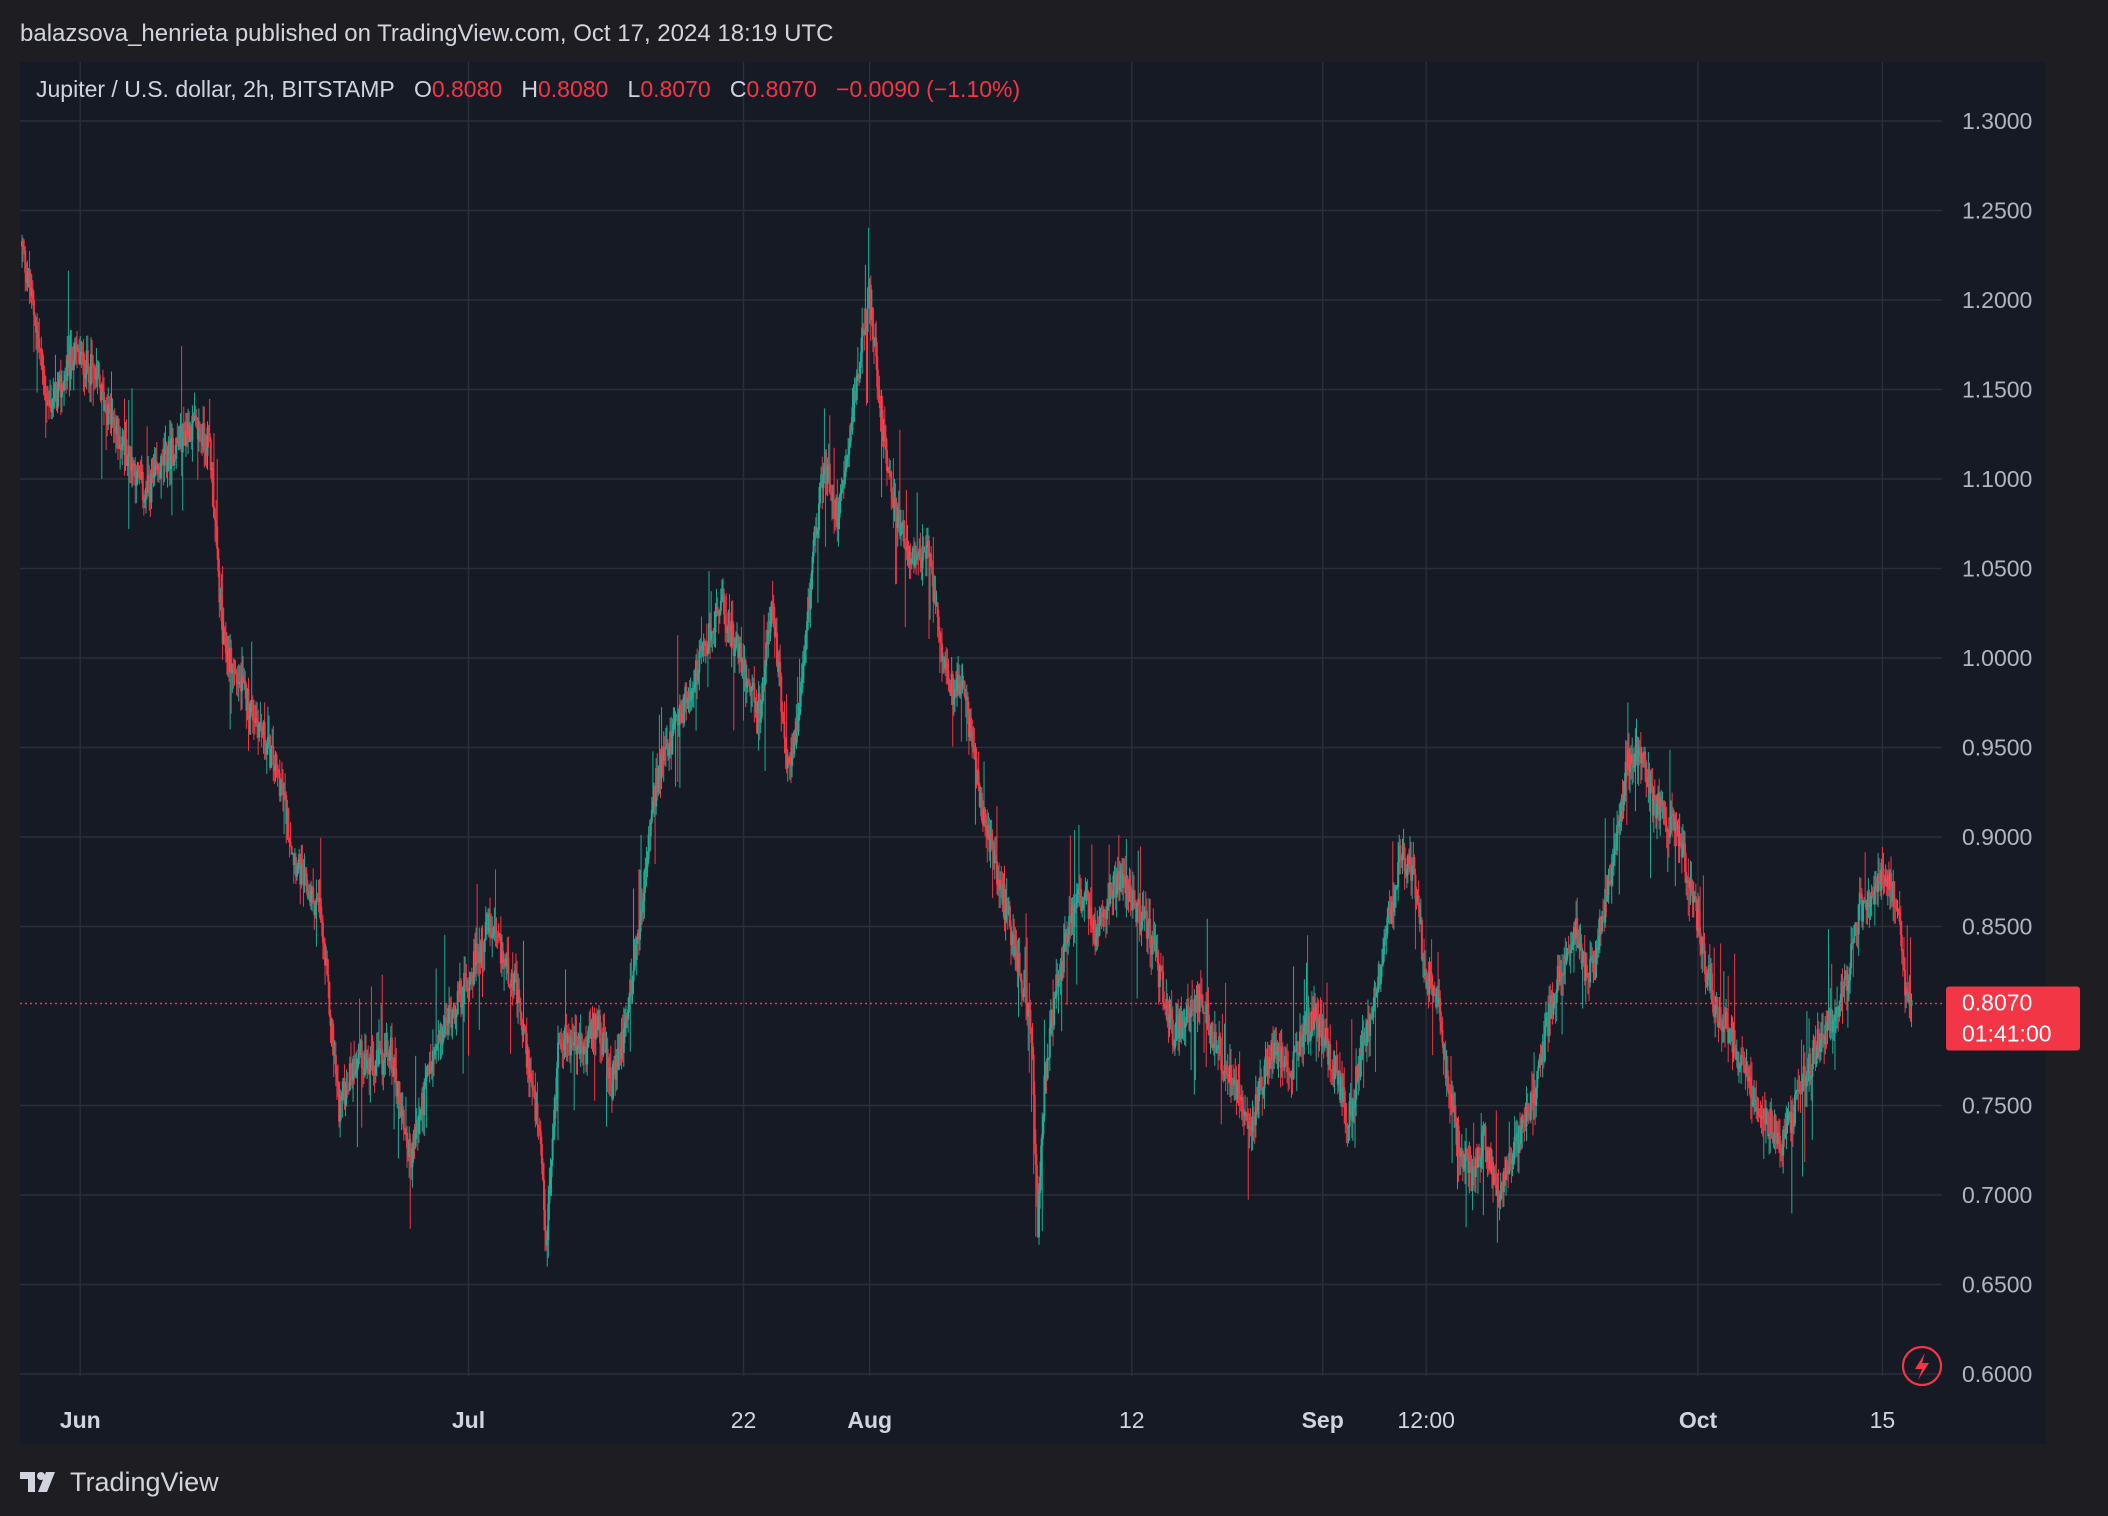  I want to click on tradingview-brand: TradingView, so click(144, 1481).